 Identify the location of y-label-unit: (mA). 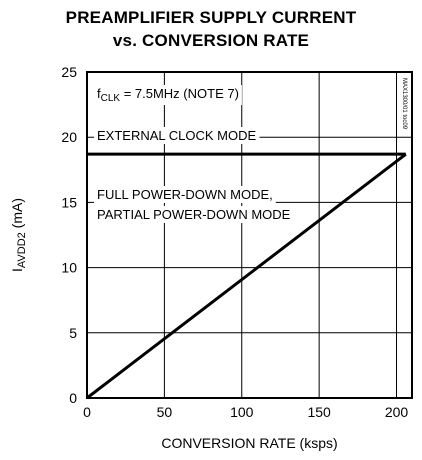
(17, 215).